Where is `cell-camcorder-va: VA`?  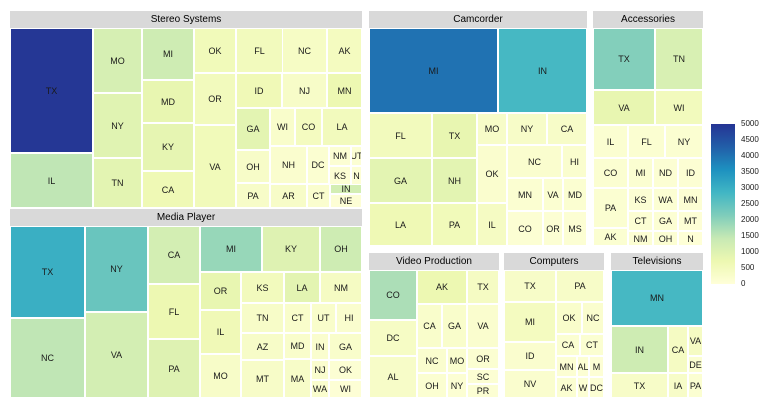 cell-camcorder-va: VA is located at coordinates (553, 194).